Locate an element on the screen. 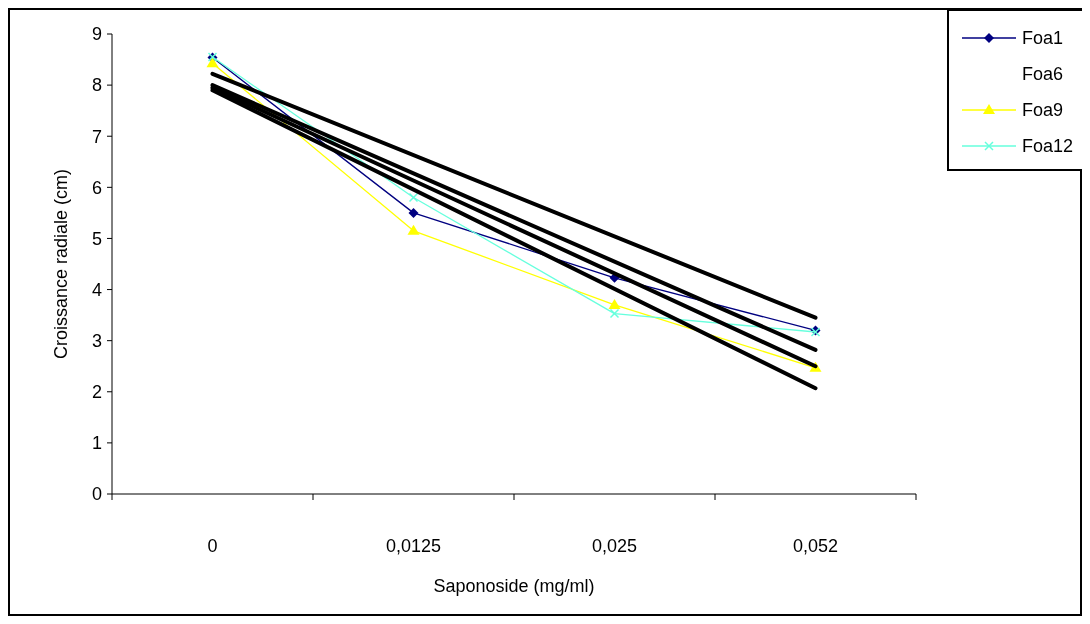 The width and height of the screenshot is (1090, 624). y-tick-label: 7 is located at coordinates (96, 136).